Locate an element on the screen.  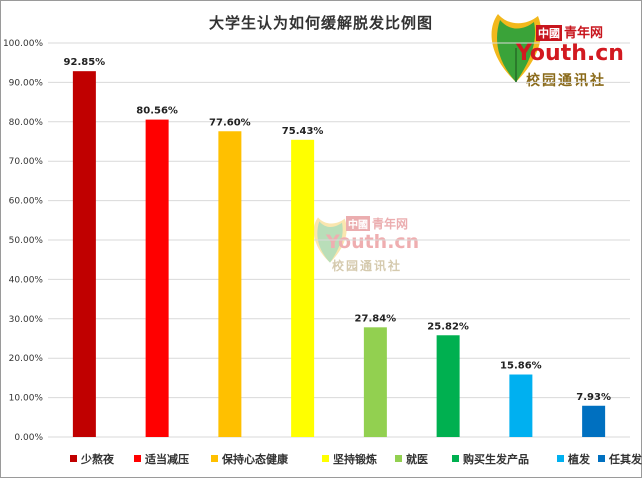
legend-label: 少熬夜 is located at coordinates (97, 459).